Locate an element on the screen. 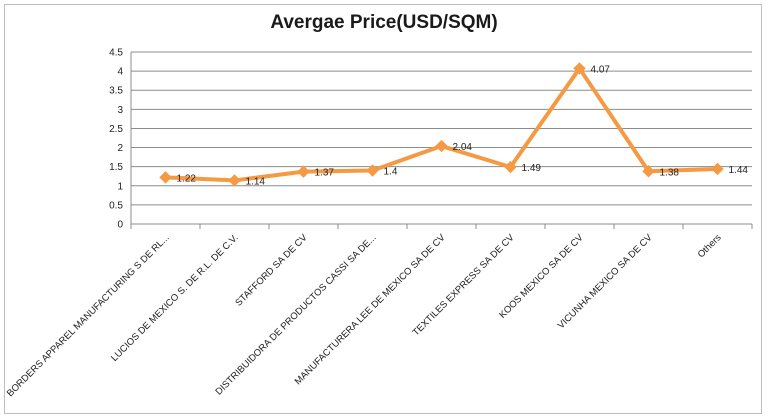  y-tick-label: 1 is located at coordinates (120, 186).